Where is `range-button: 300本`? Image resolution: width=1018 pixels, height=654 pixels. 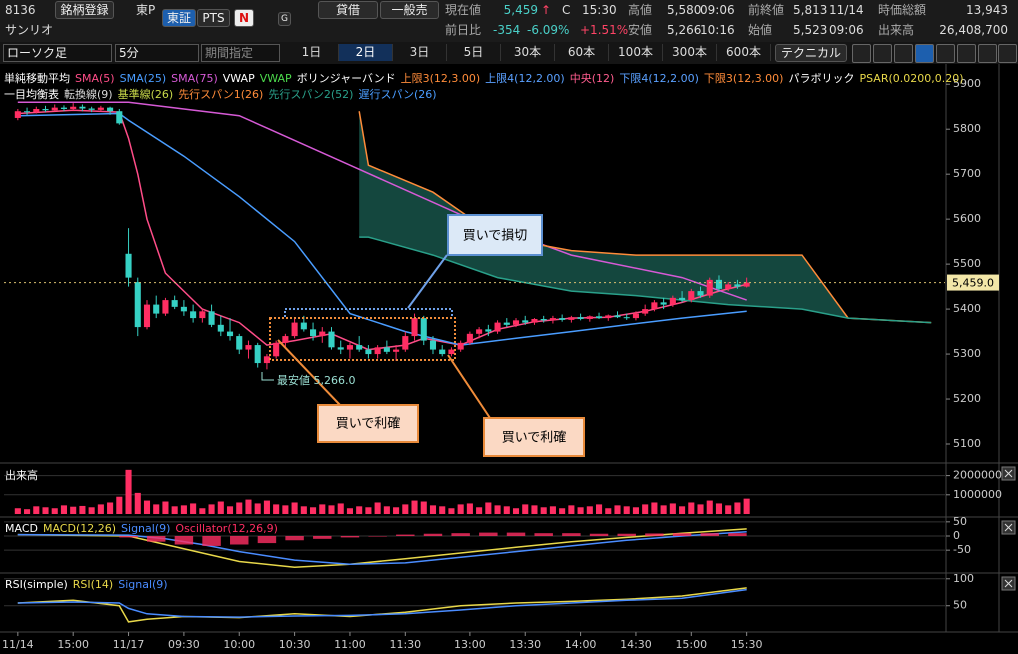 range-button: 300本 is located at coordinates (690, 52).